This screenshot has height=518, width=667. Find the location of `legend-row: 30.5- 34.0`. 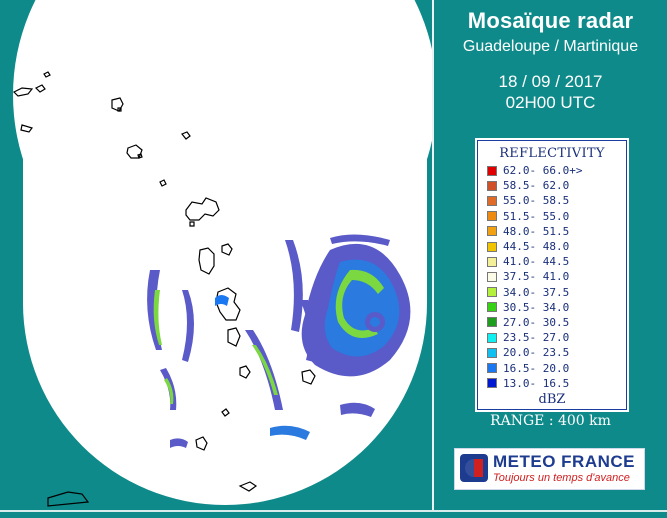

legend-row: 30.5- 34.0 is located at coordinates (557, 307).